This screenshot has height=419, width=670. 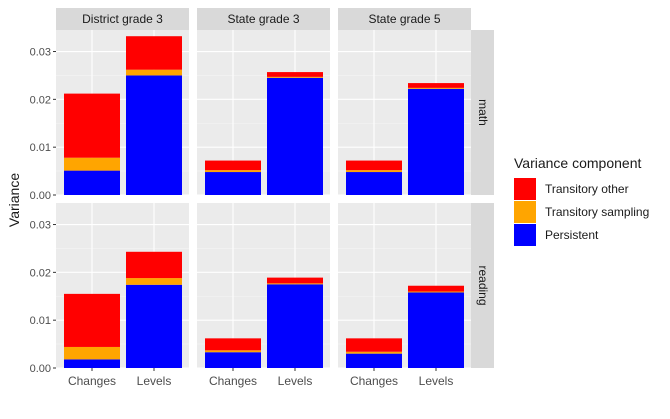 I want to click on legend-entry-label: Transitory other, so click(x=587, y=189).